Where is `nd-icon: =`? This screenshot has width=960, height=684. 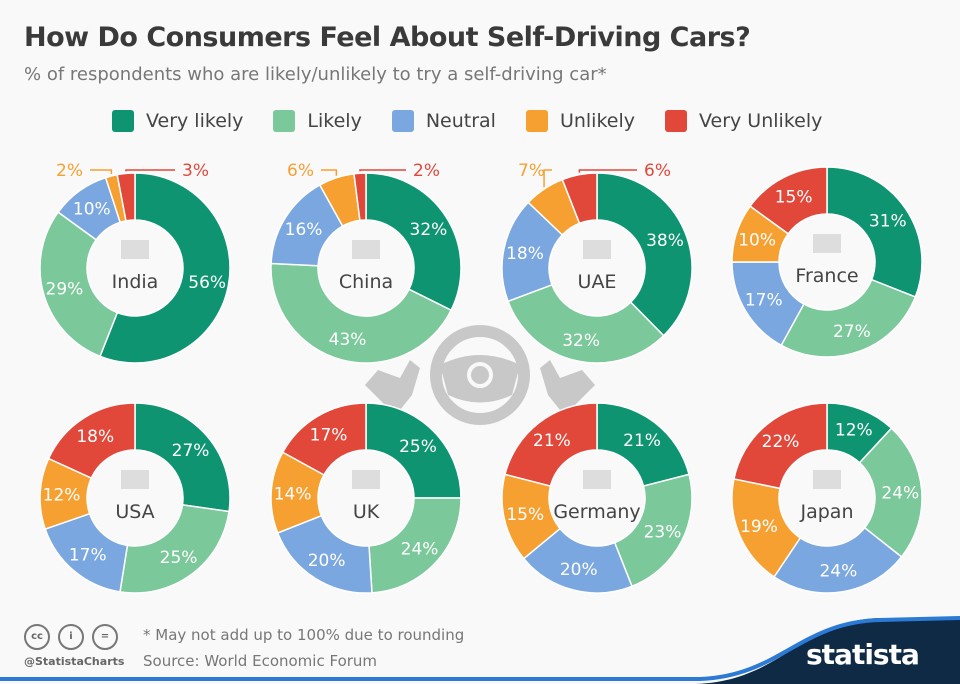
nd-icon: = is located at coordinates (105, 637).